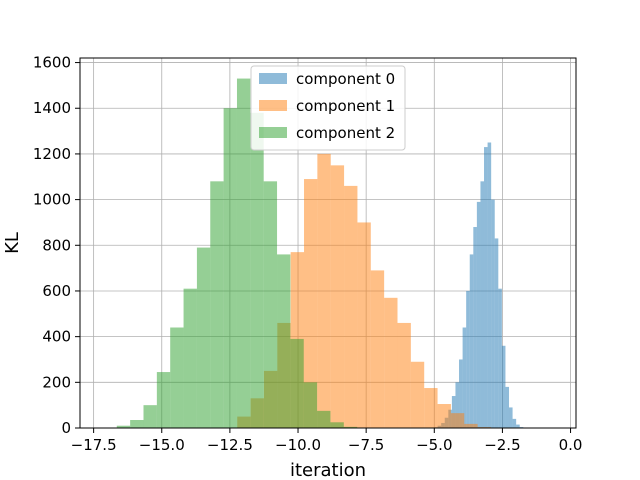 The width and height of the screenshot is (640, 480). Describe the element at coordinates (502, 445) in the screenshot. I see `x-tick-label: −2.5` at that location.